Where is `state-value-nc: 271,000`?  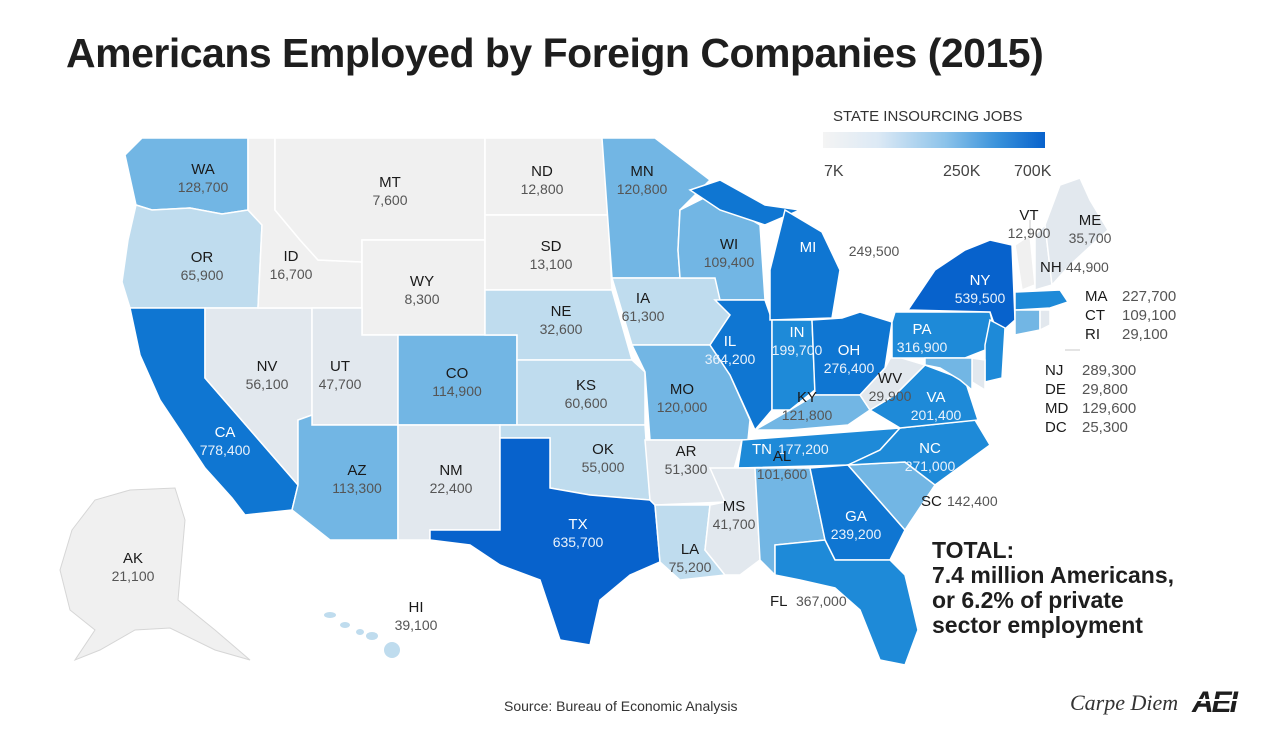
state-value-nc: 271,000 is located at coordinates (930, 466).